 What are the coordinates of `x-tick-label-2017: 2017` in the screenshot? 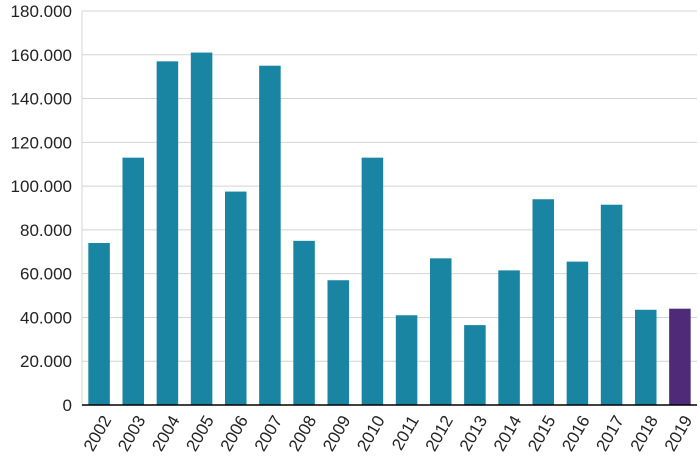 It's located at (609, 433).